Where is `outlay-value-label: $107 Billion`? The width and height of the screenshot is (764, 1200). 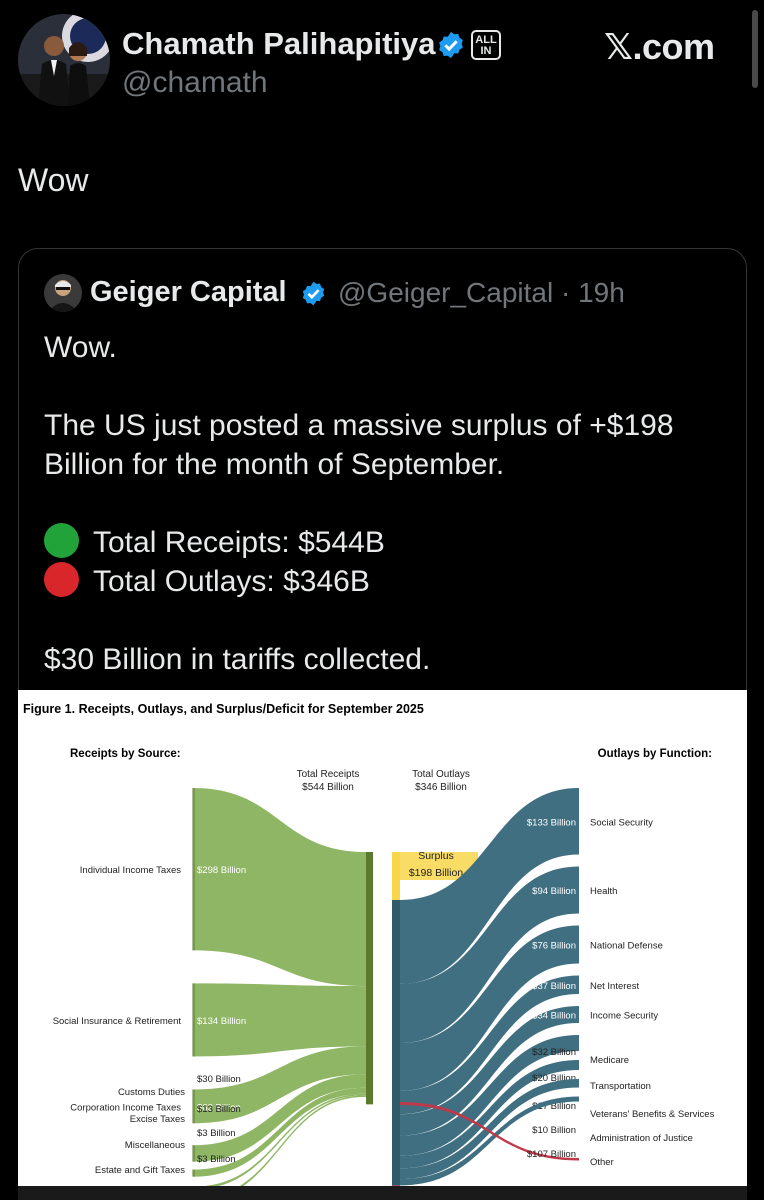
outlay-value-label: $107 Billion is located at coordinates (551, 1154).